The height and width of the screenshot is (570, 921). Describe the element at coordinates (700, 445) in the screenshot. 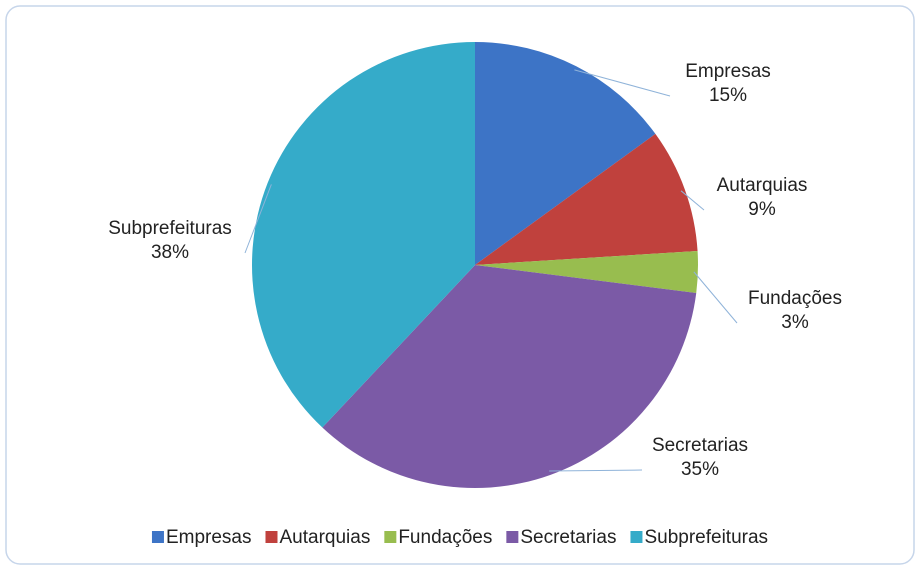

I see `data-label-name: Secretarias` at that location.